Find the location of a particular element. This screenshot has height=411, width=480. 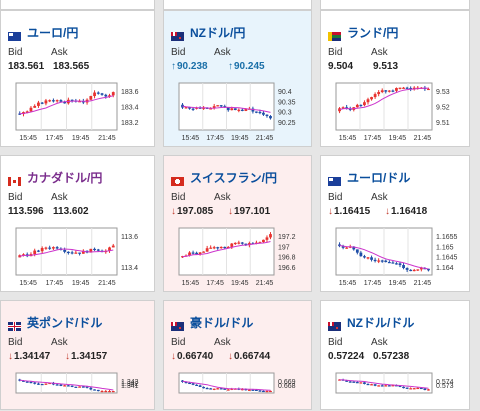

currency-pair-title: 英ポンド/ドル is located at coordinates (55, 323).